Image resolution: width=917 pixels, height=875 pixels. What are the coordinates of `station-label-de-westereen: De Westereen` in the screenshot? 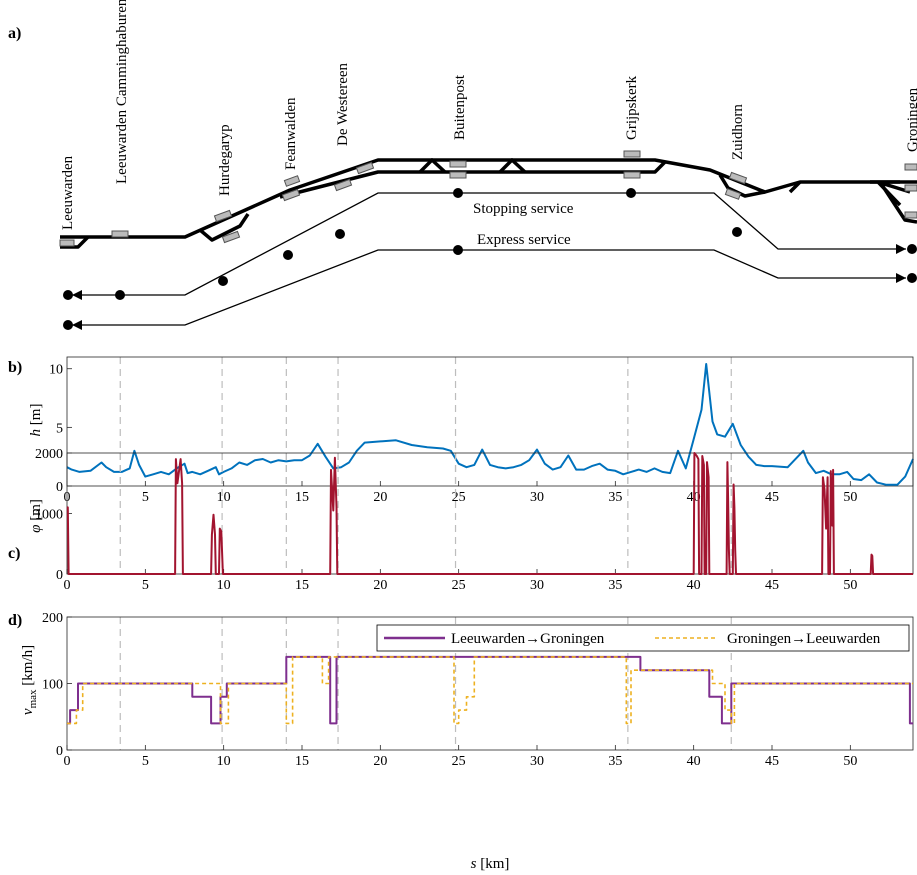 It's located at (343, 104).